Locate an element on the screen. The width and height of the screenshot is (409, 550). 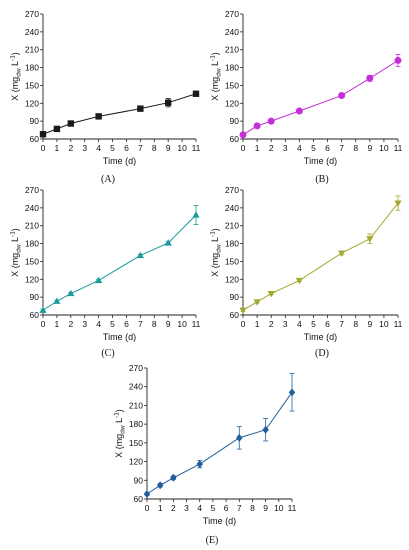
panel-label: (B) is located at coordinates (321, 179).